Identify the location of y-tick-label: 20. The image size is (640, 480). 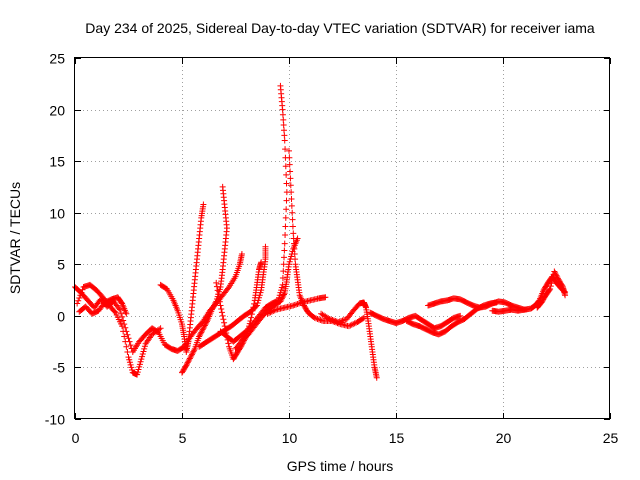
(57, 111).